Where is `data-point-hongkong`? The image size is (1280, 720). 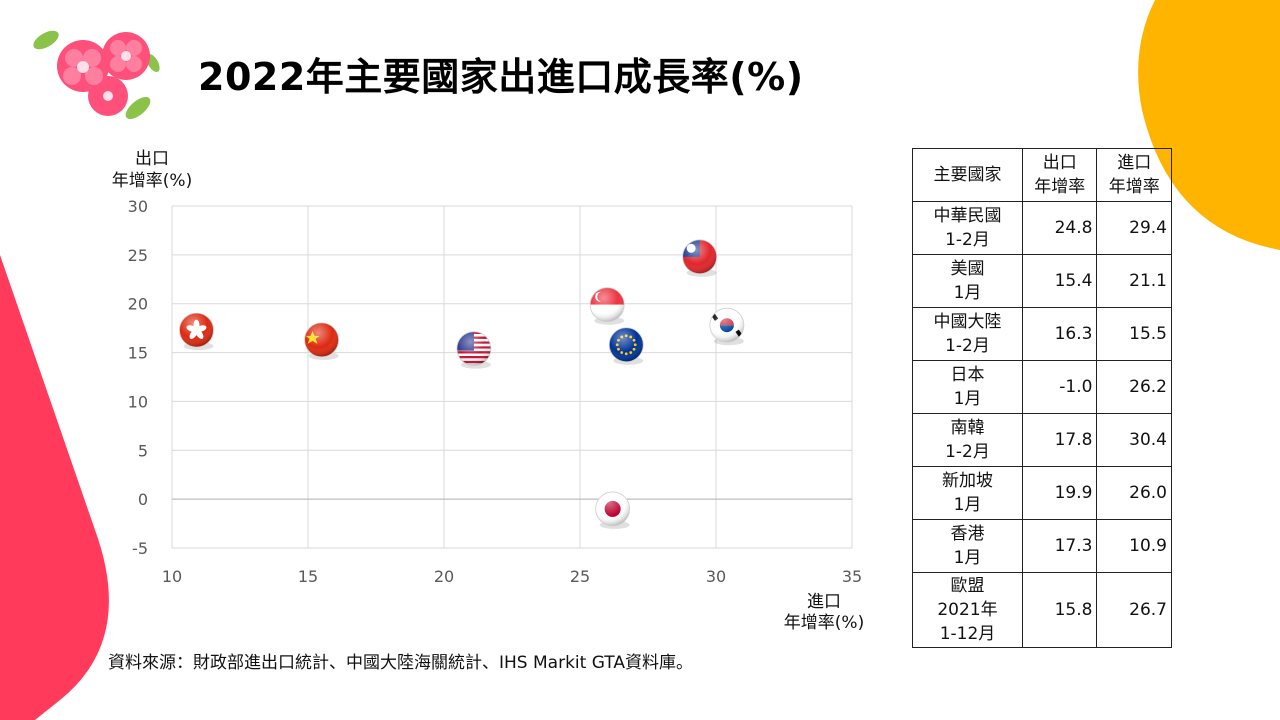
data-point-hongkong is located at coordinates (196, 331).